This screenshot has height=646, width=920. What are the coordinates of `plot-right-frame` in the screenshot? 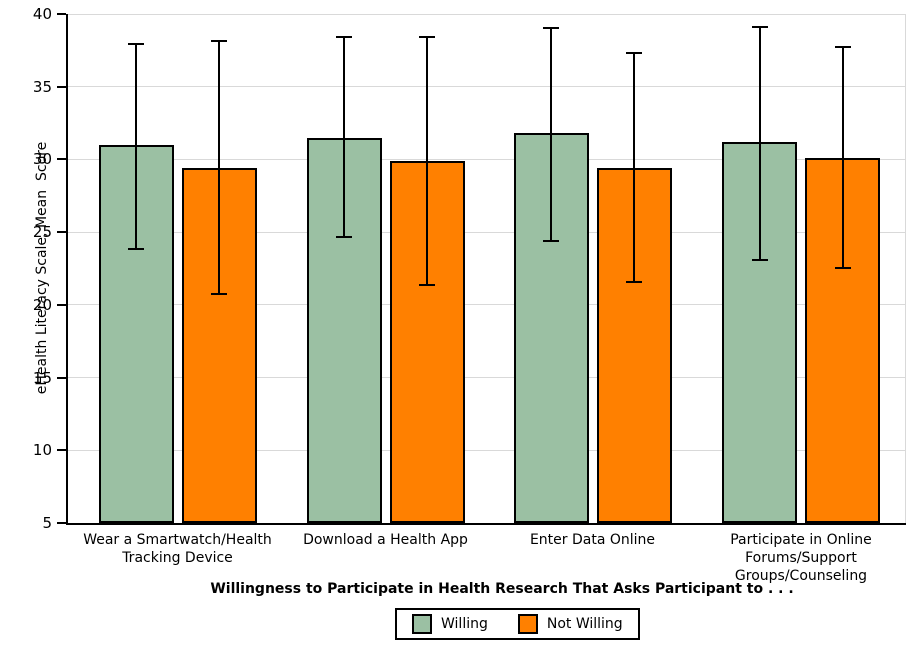 It's located at (905, 269).